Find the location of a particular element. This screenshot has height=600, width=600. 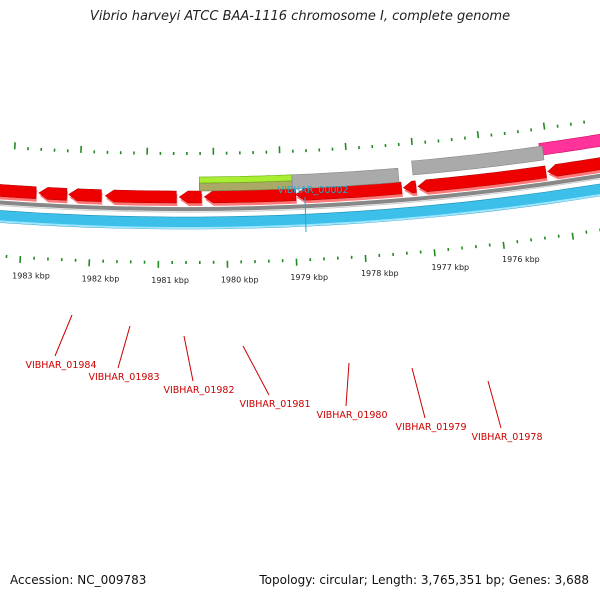

scale-label: 1977 kbp is located at coordinates (450, 267).